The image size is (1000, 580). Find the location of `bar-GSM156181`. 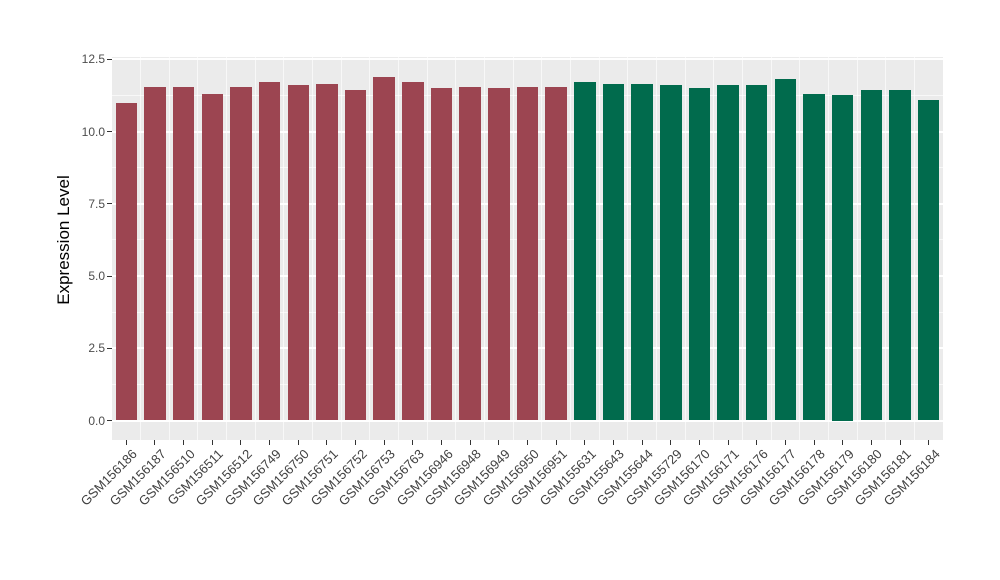

bar-GSM156181 is located at coordinates (900, 255).